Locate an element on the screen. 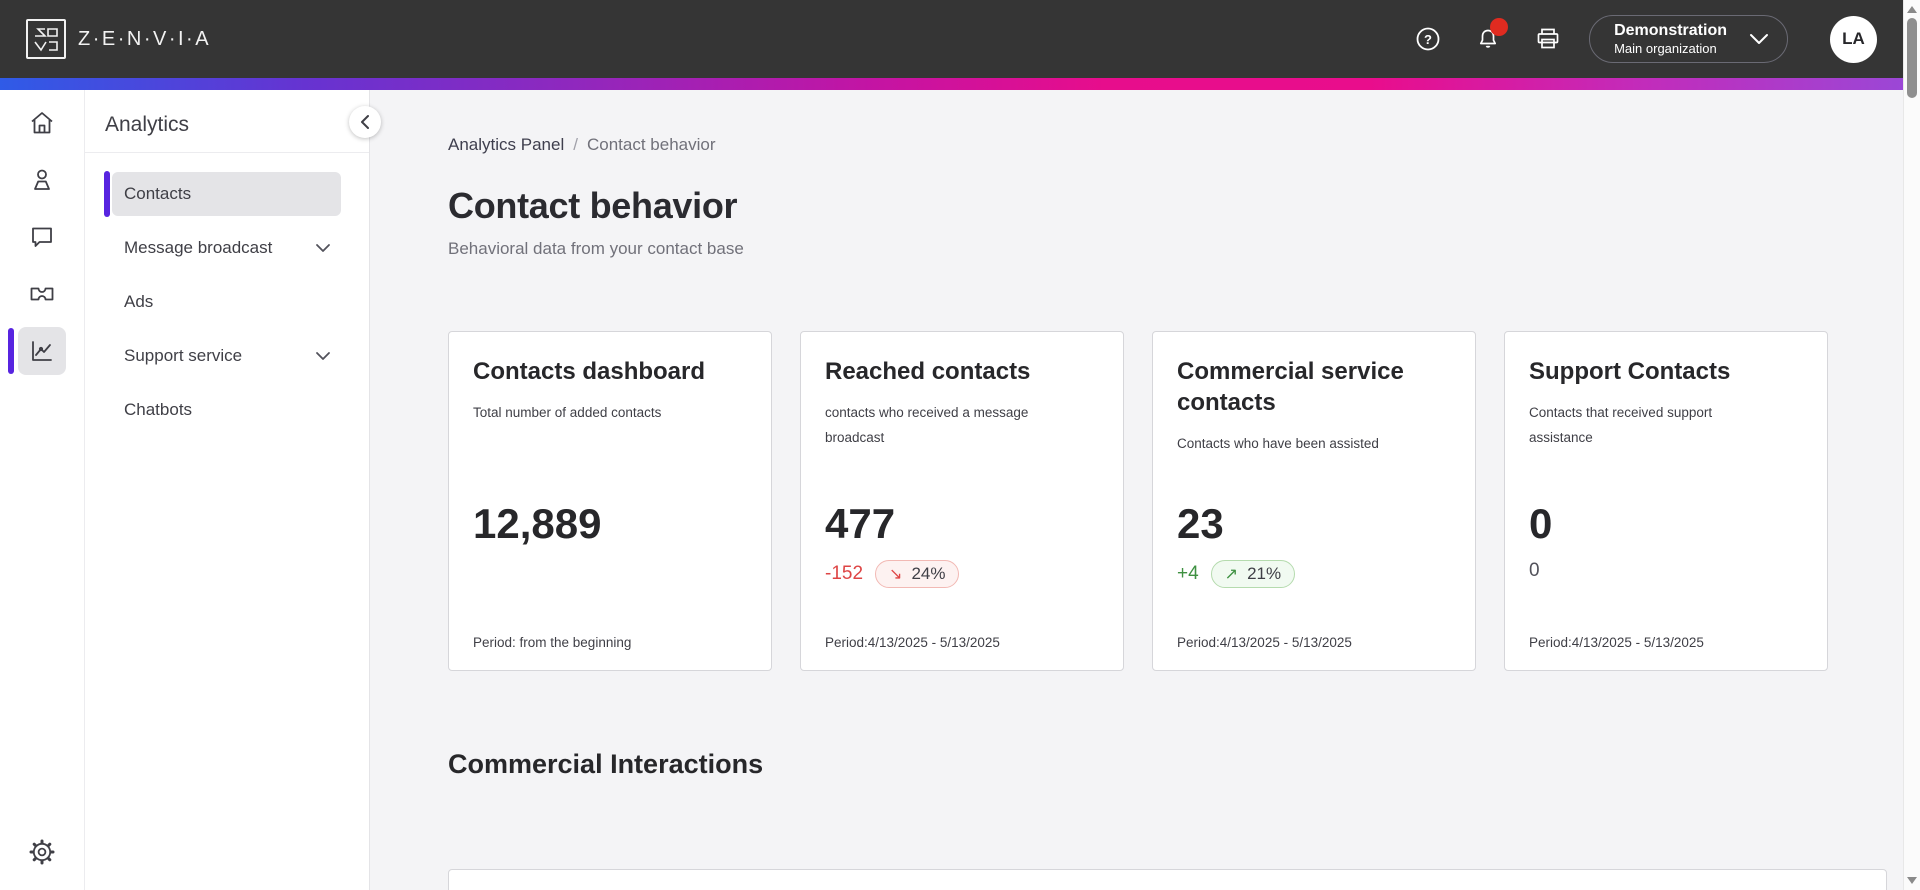  sidebar-item-label: Chatbots is located at coordinates (158, 409).